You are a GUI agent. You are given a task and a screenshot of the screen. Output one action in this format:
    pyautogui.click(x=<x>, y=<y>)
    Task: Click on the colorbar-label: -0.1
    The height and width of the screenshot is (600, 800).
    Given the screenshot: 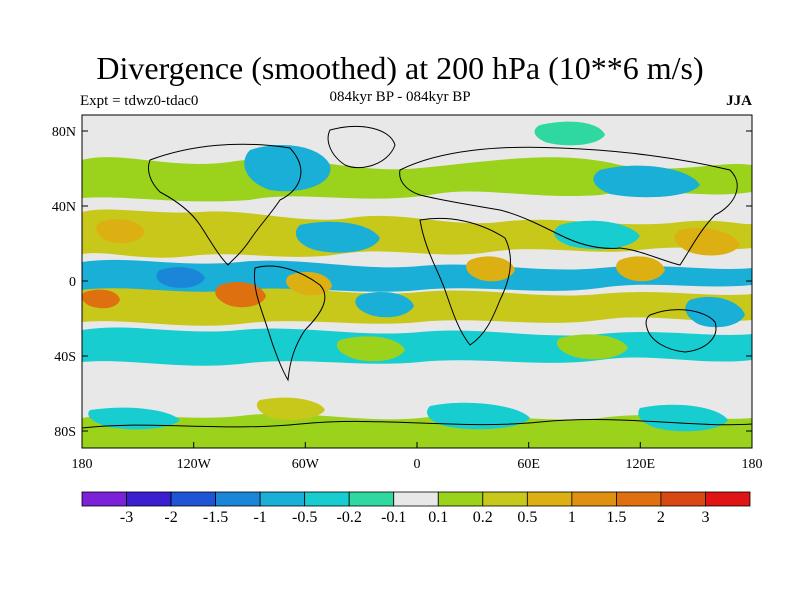 What is the action you would take?
    pyautogui.click(x=393, y=517)
    